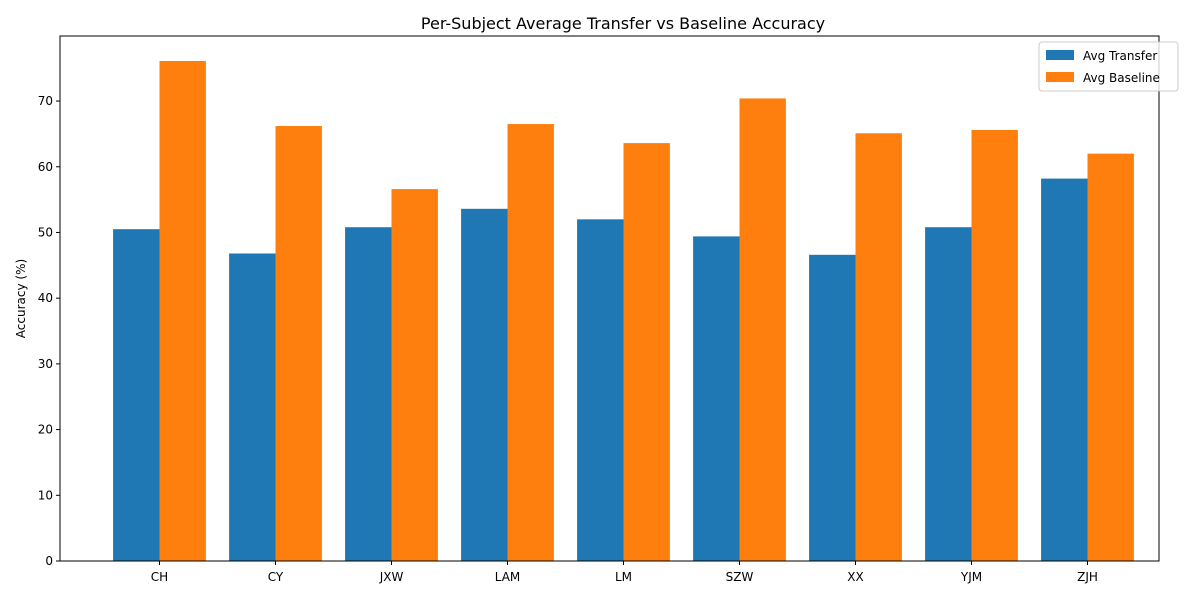 This screenshot has width=1200, height=600. What do you see at coordinates (508, 577) in the screenshot?
I see `x-tick-label: LAM` at bounding box center [508, 577].